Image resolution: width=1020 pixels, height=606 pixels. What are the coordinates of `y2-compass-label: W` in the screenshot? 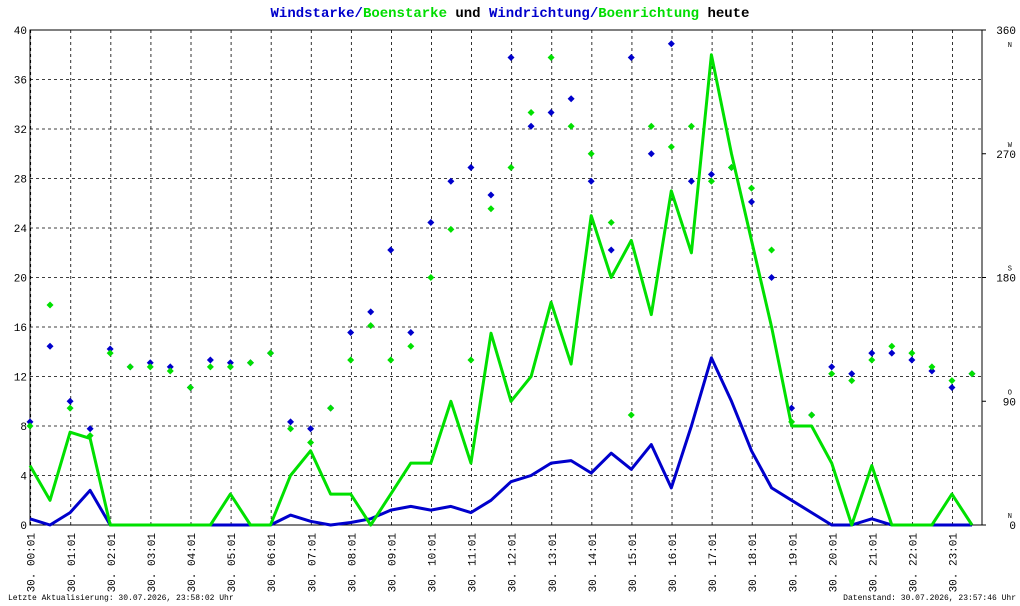 It's located at (1010, 146).